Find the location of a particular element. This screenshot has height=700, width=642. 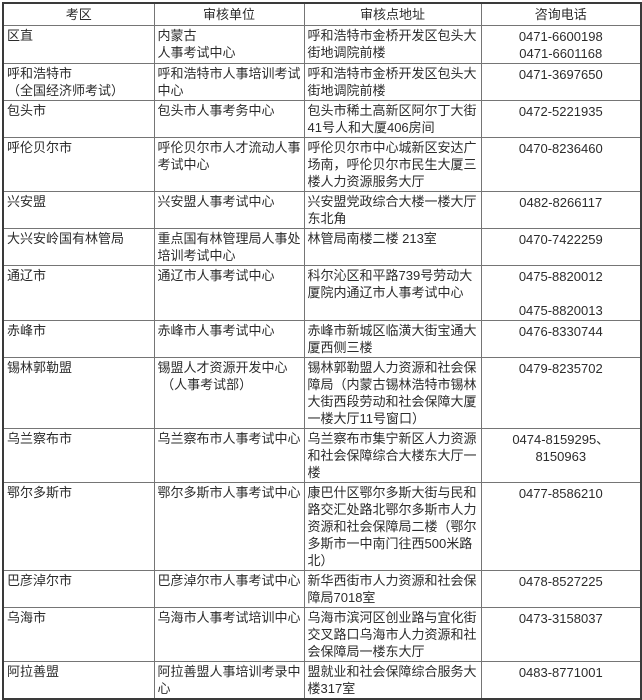

column-header-review-unit: 审核单位 is located at coordinates (229, 14).